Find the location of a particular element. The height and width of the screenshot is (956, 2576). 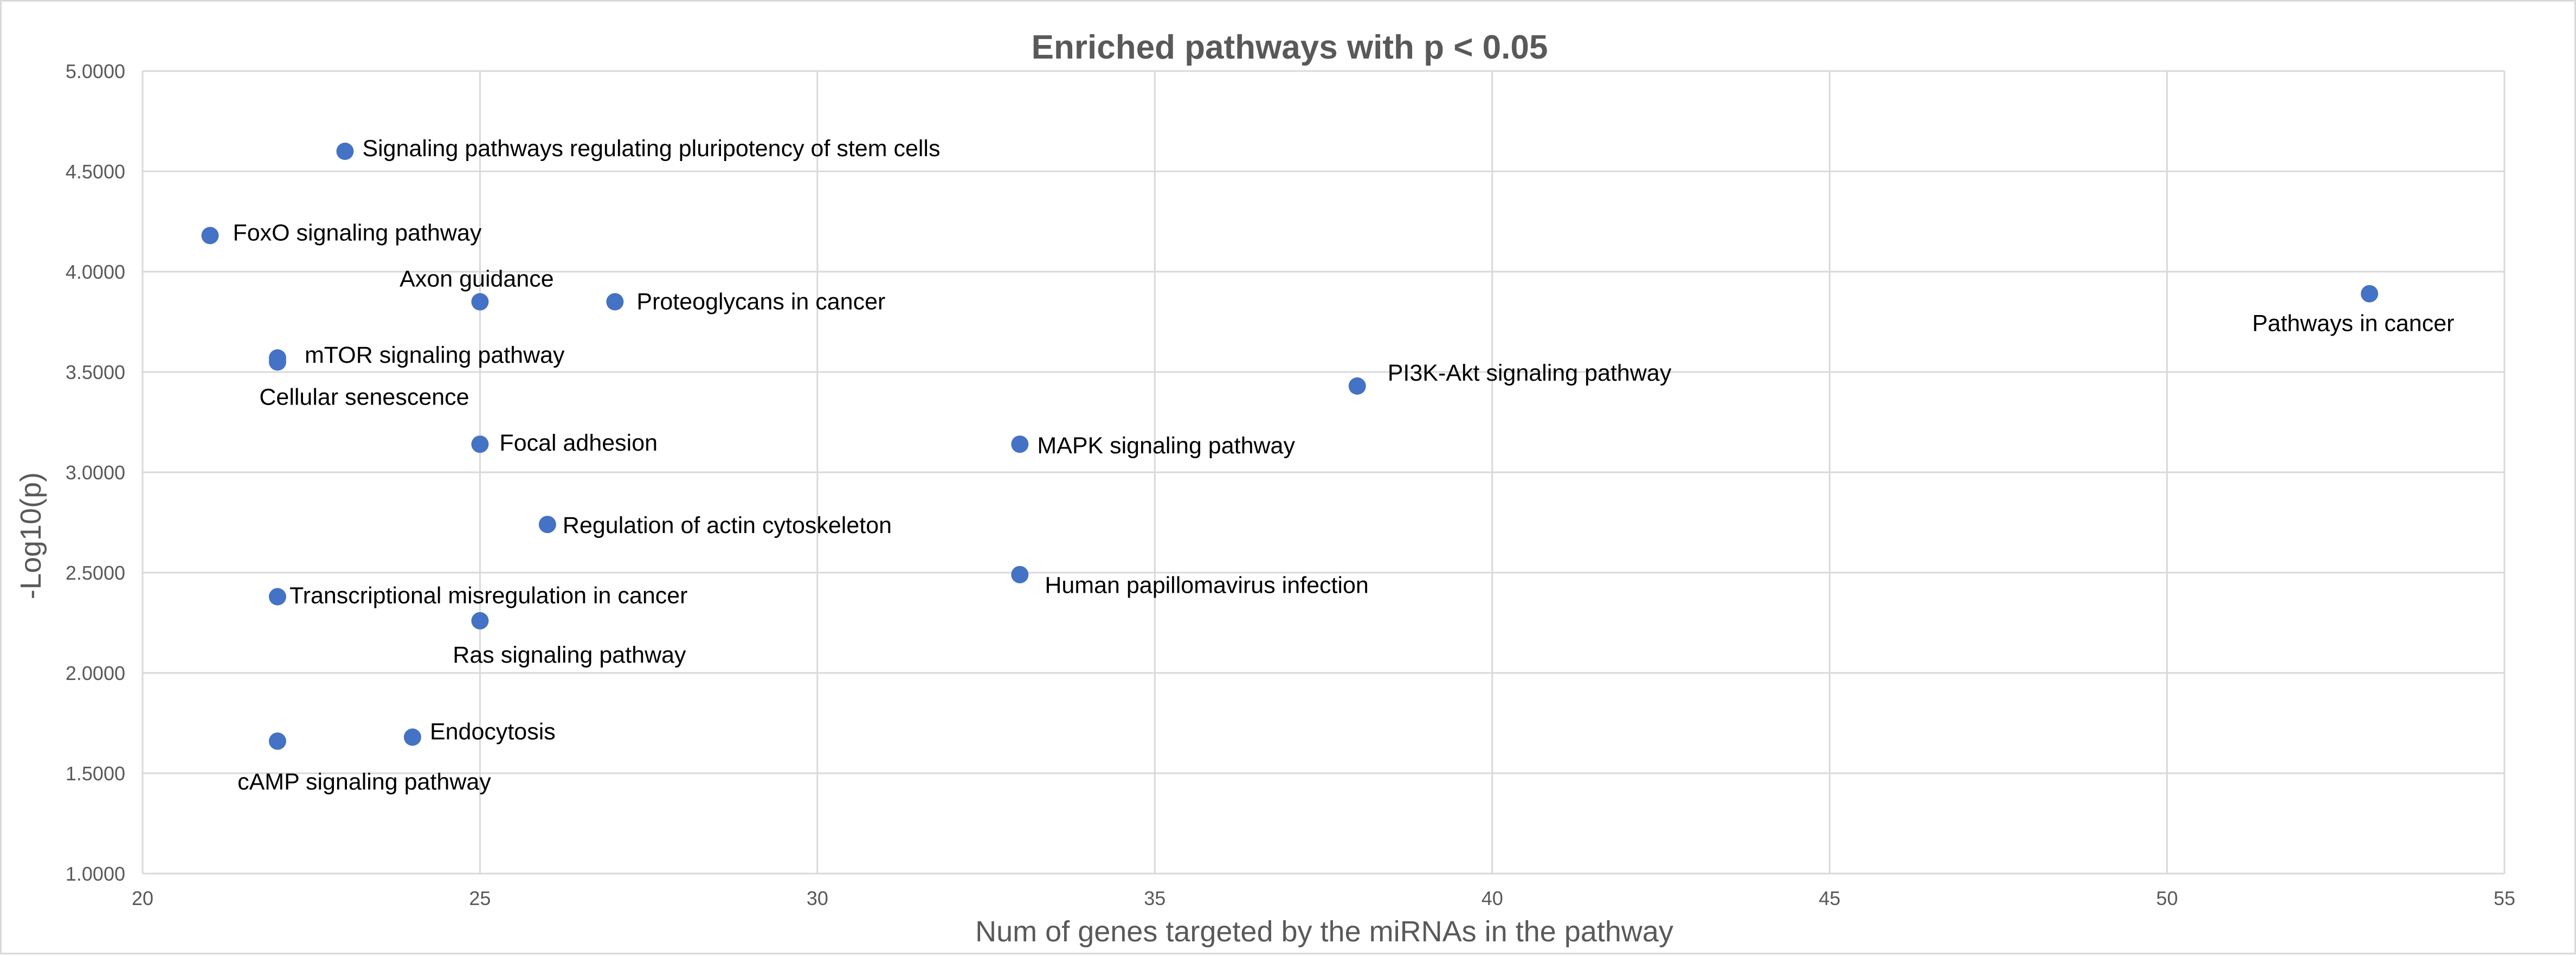

y-tick-label: 5.0000 is located at coordinates (95, 71).